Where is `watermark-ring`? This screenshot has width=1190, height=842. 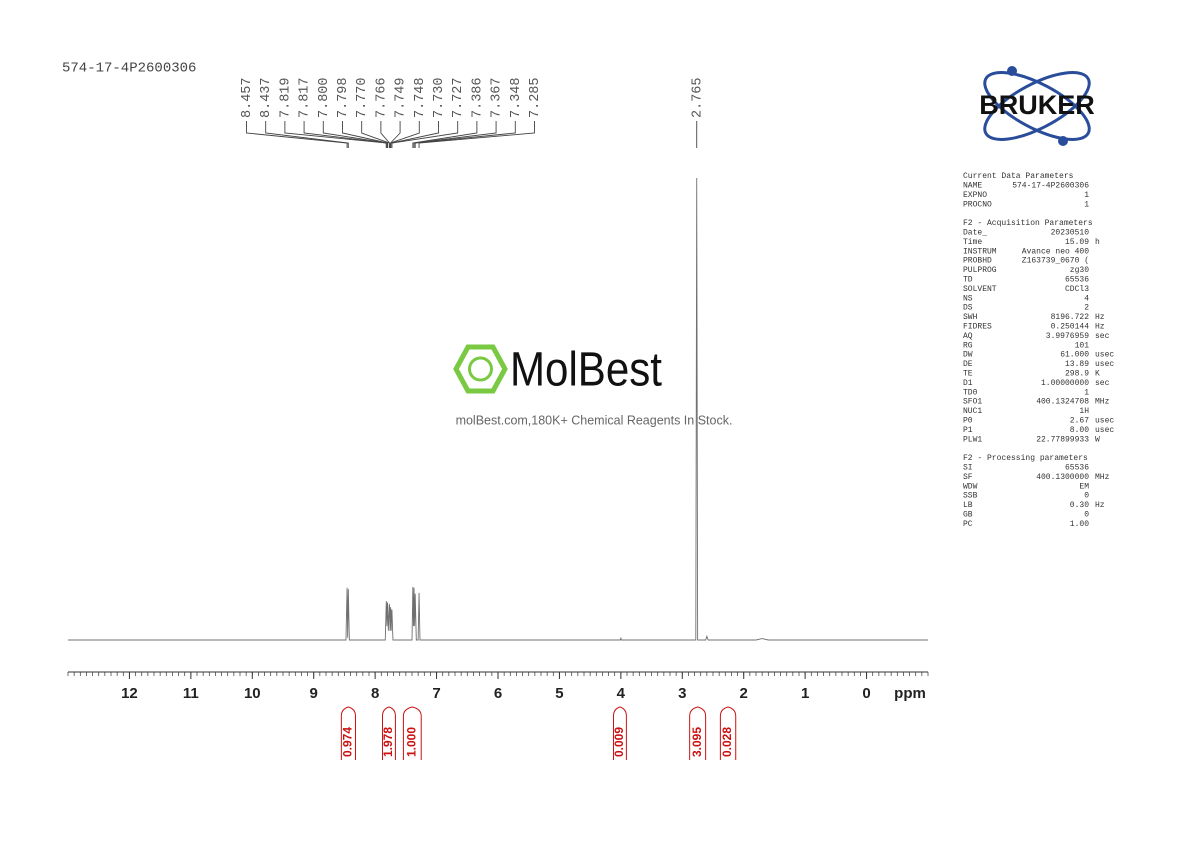 watermark-ring is located at coordinates (480, 369).